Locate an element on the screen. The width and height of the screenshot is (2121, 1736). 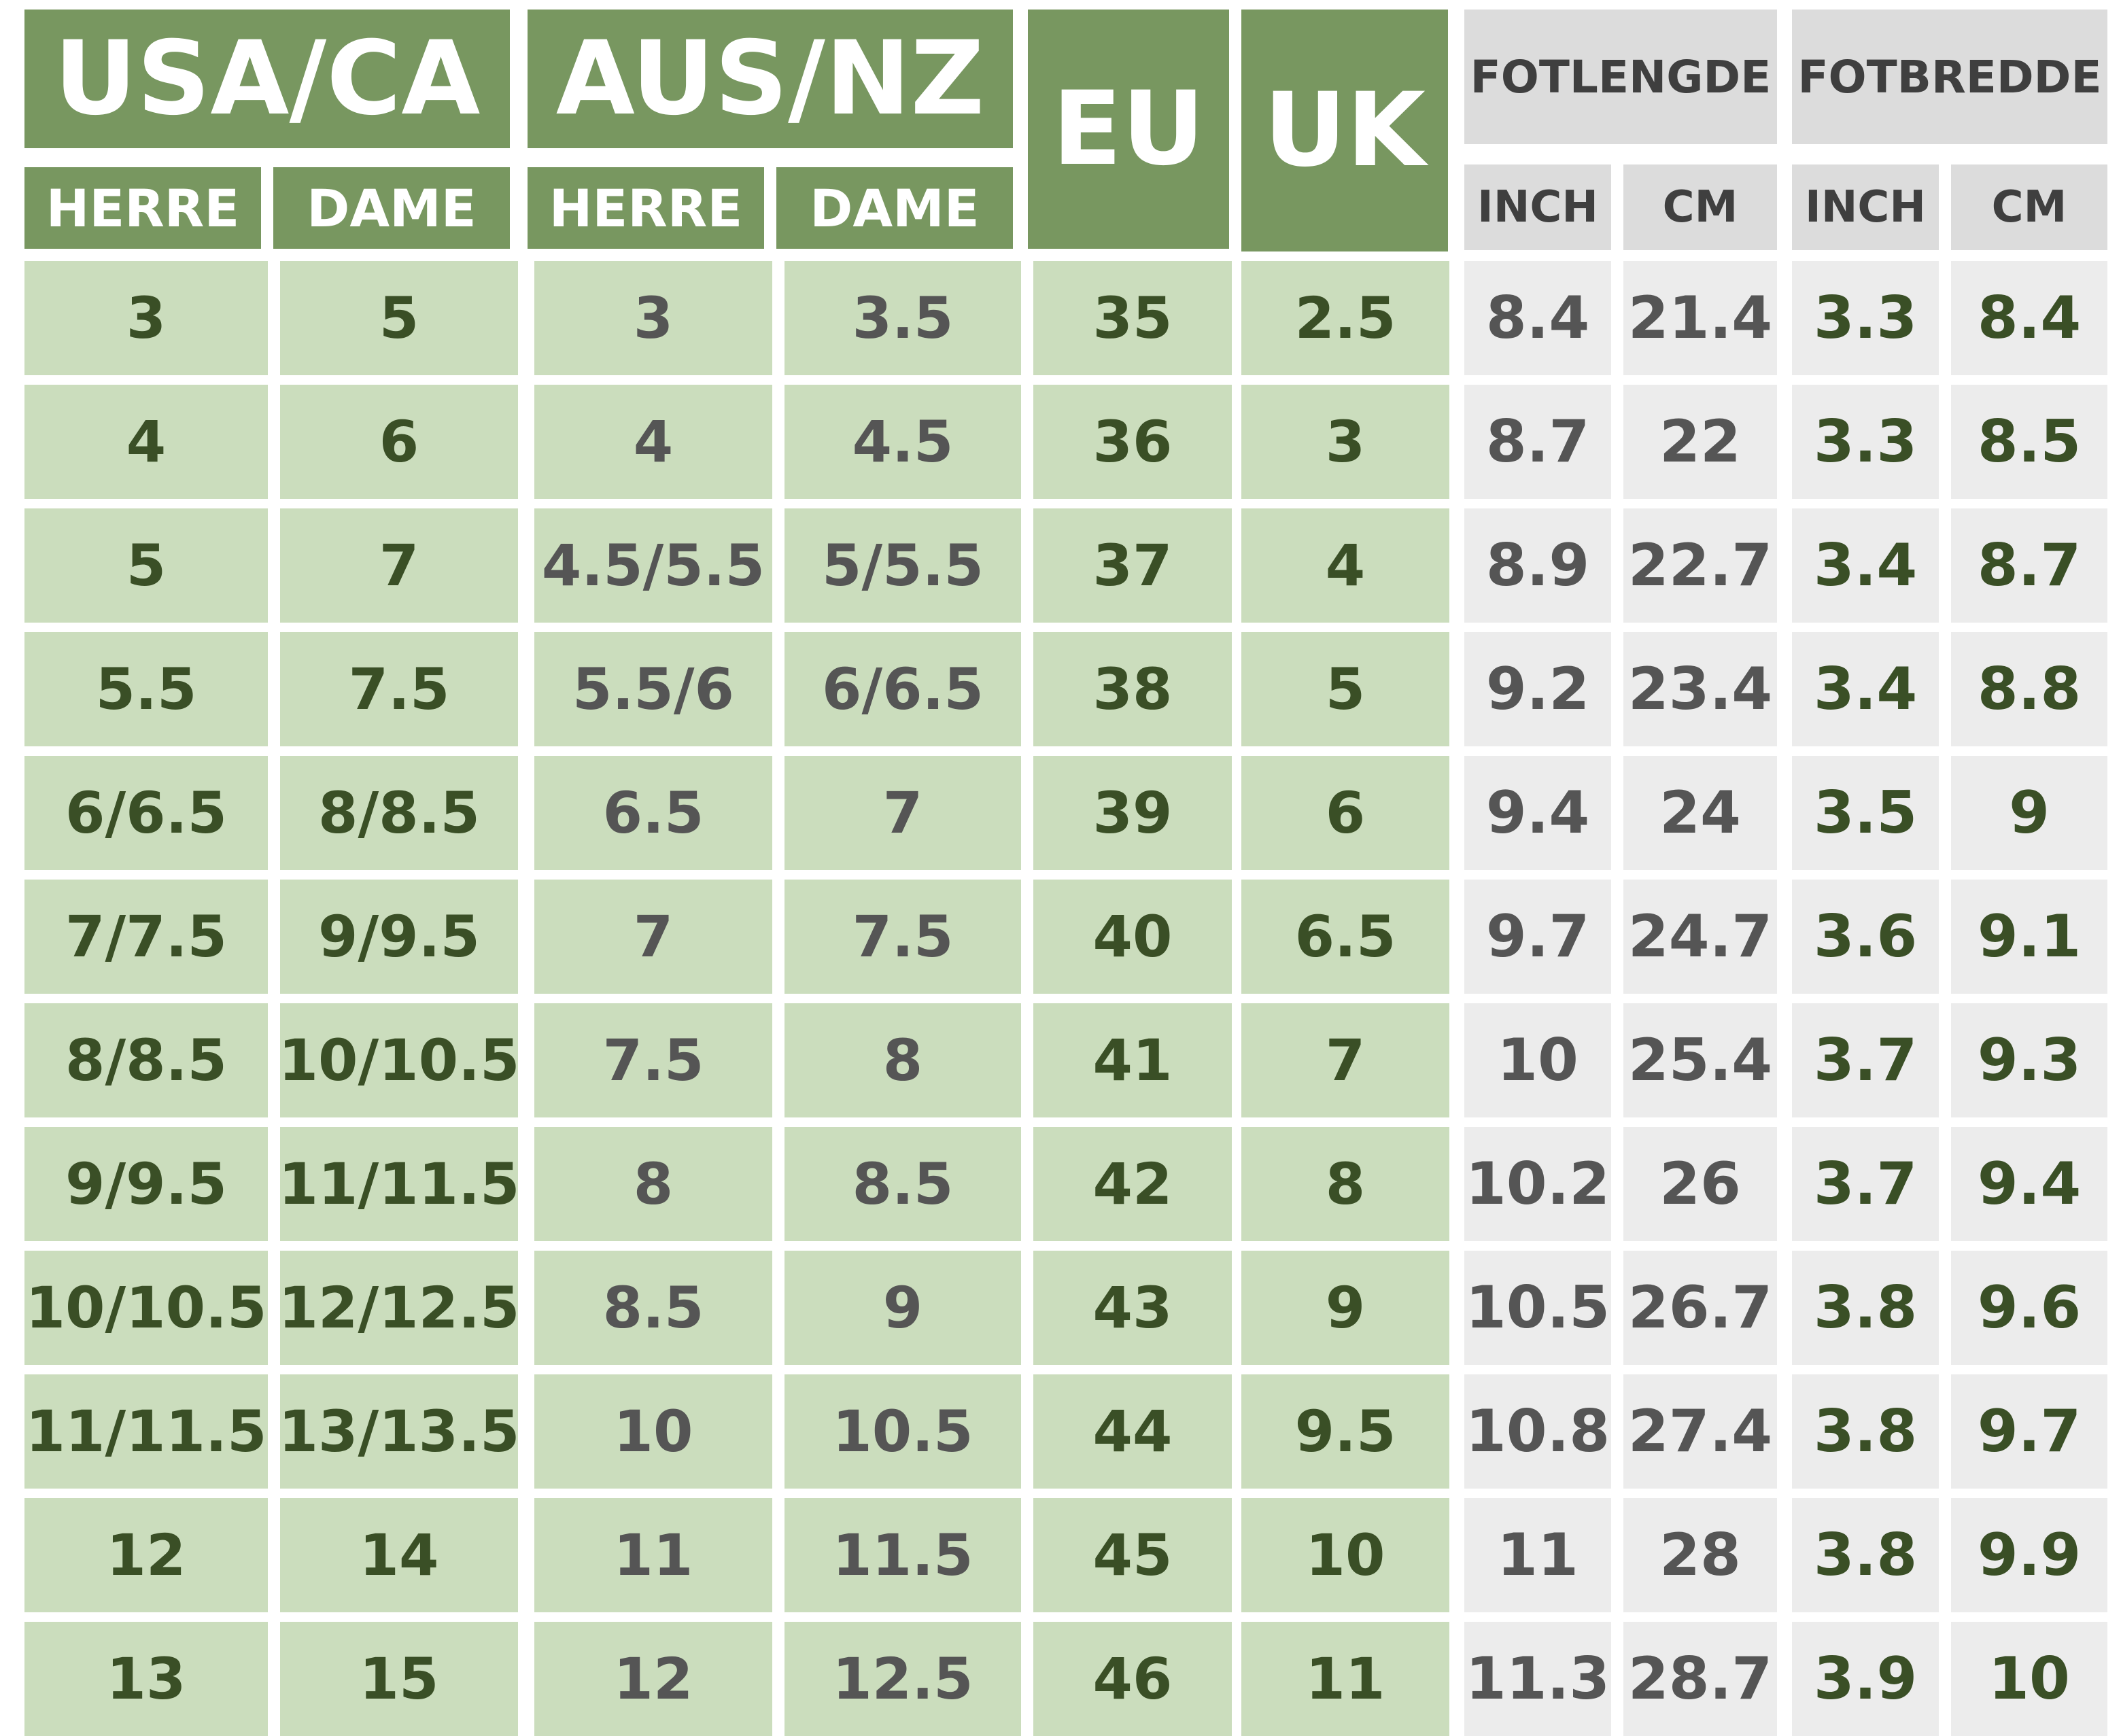
cell-width-cm: 9 is located at coordinates (2029, 813).